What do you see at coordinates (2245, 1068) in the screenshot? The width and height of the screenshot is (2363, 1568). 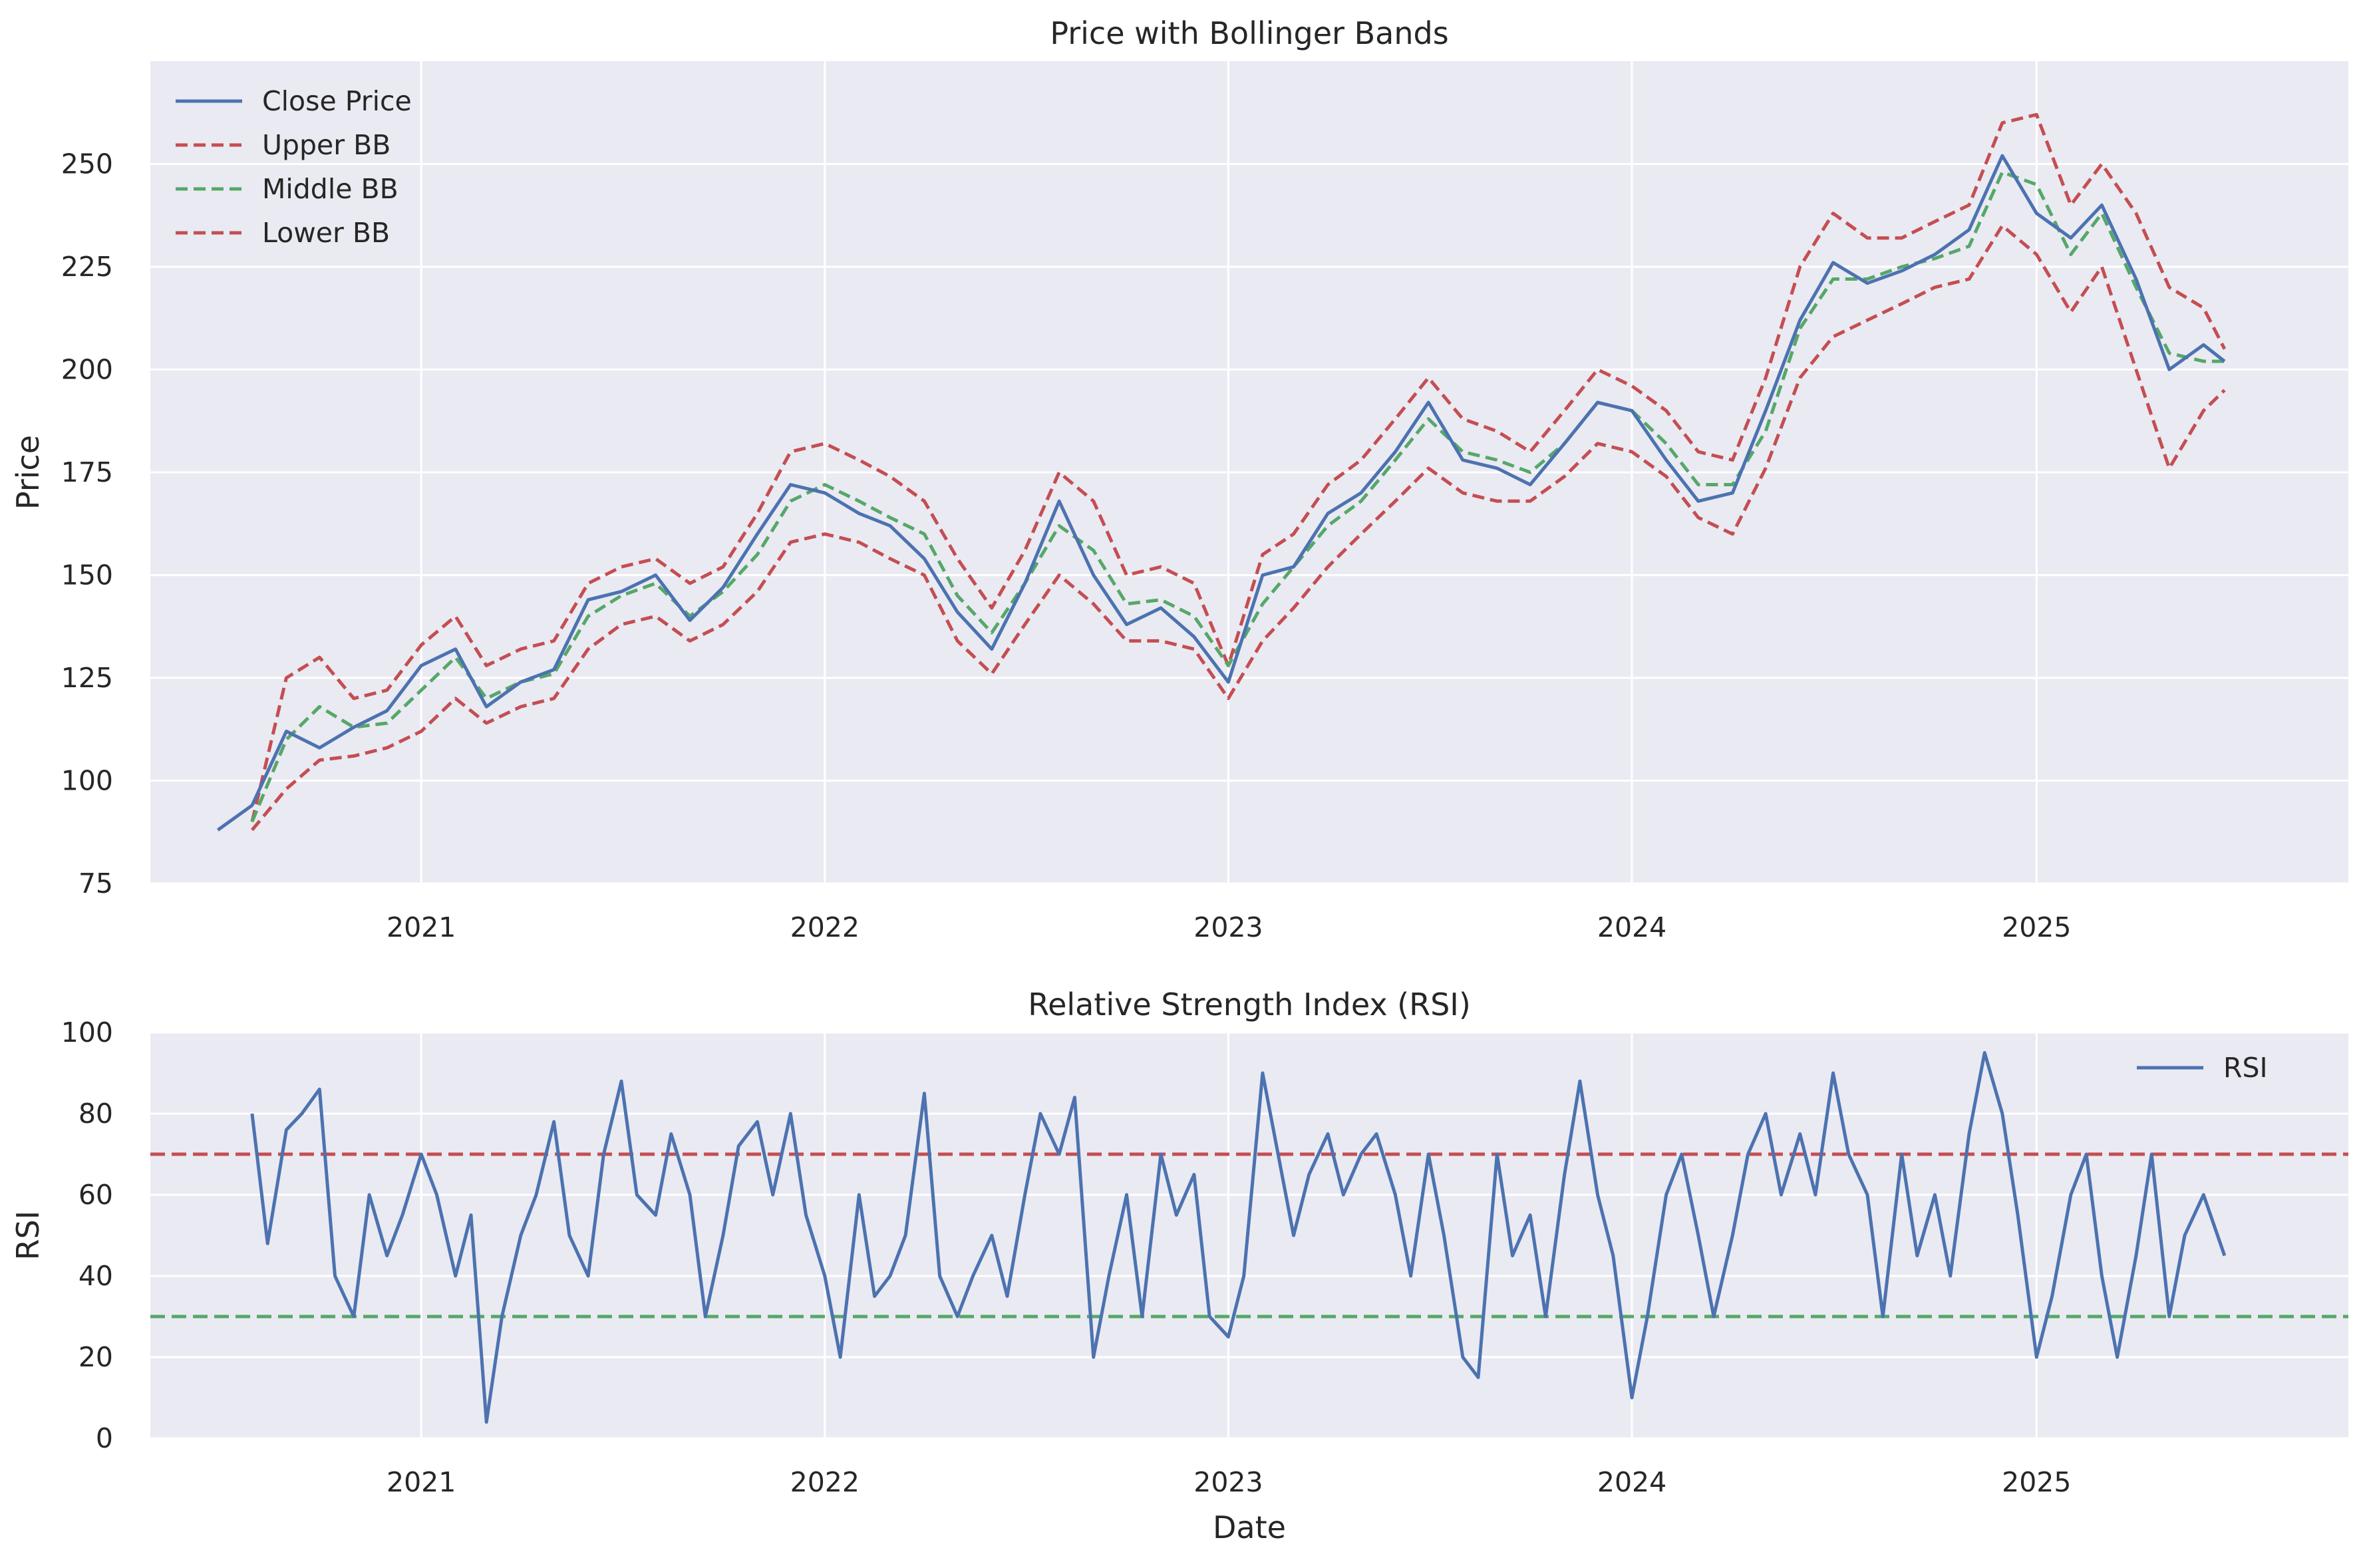 I see `legend-label: RSI` at bounding box center [2245, 1068].